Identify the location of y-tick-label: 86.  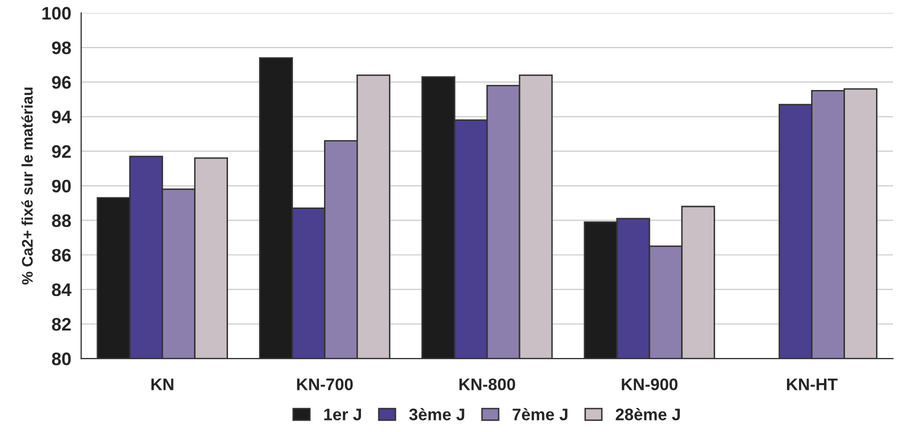
(61, 255).